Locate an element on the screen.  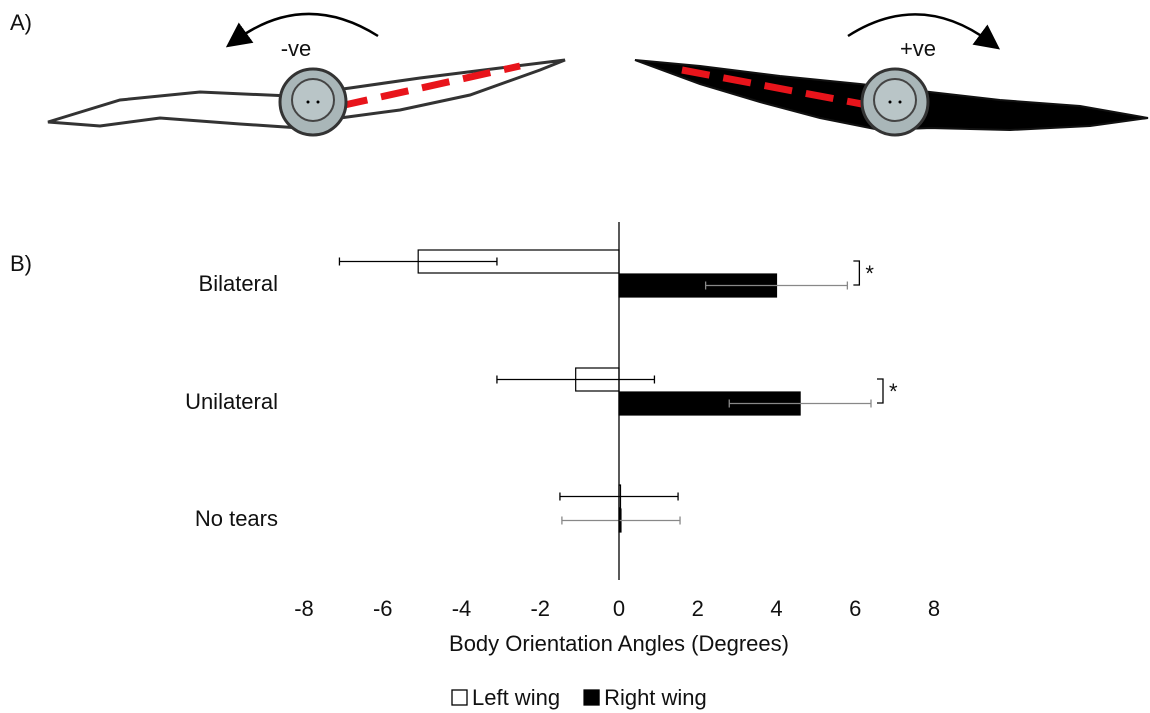
x-tick-label: 2 is located at coordinates (698, 608).